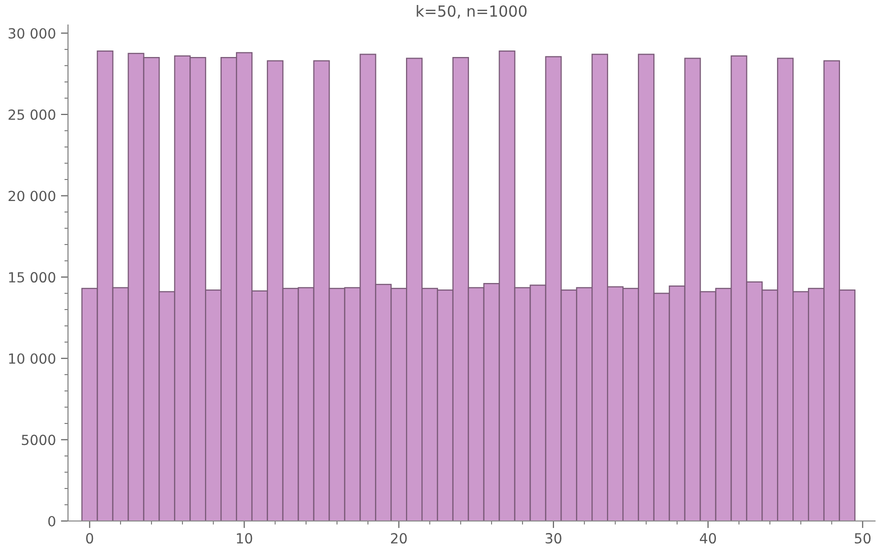 The image size is (884, 546). What do you see at coordinates (32, 114) in the screenshot?
I see `y-tick-label: 25 000` at bounding box center [32, 114].